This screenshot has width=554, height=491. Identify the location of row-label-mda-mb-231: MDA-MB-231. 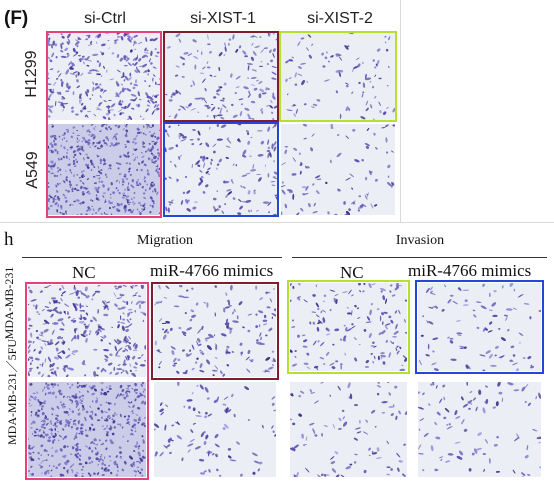
(9, 303).